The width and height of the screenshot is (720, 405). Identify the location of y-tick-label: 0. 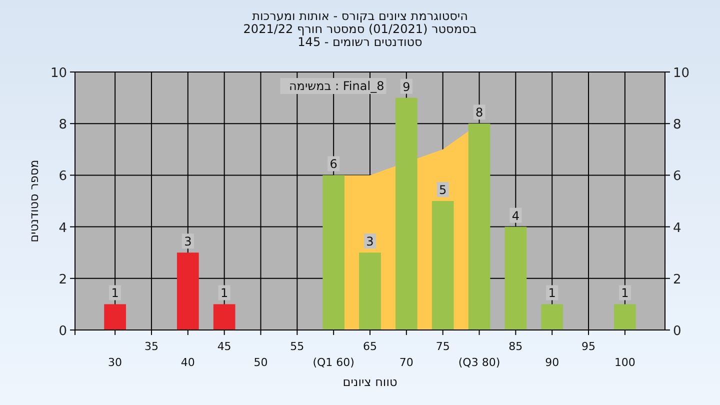
(62, 331).